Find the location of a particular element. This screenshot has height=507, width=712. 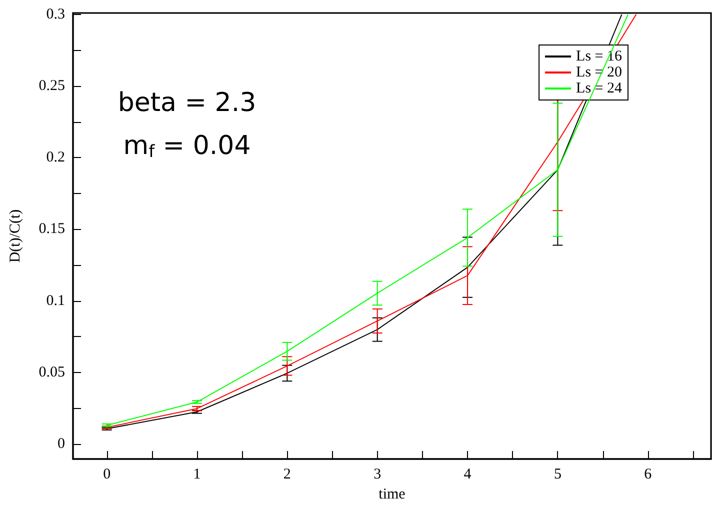

x-tick-label: 3 is located at coordinates (378, 474).